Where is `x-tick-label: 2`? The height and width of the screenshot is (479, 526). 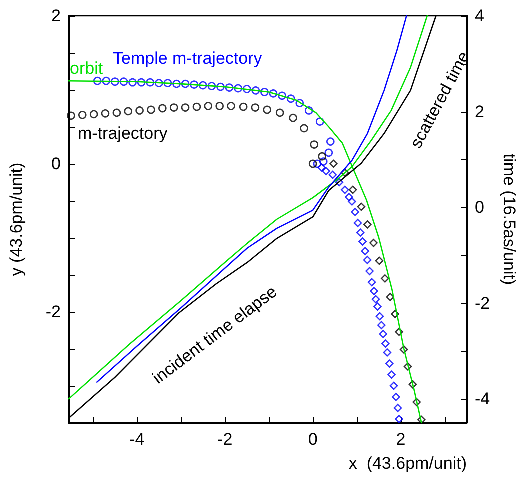
x-tick-label: 2 is located at coordinates (401, 439).